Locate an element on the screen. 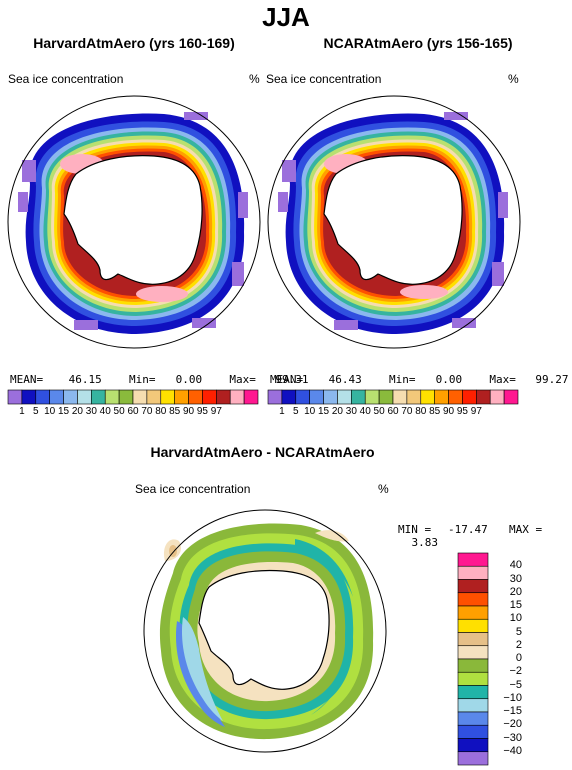  panel-2-colorbar-tick-label: 5 is located at coordinates (295, 411).